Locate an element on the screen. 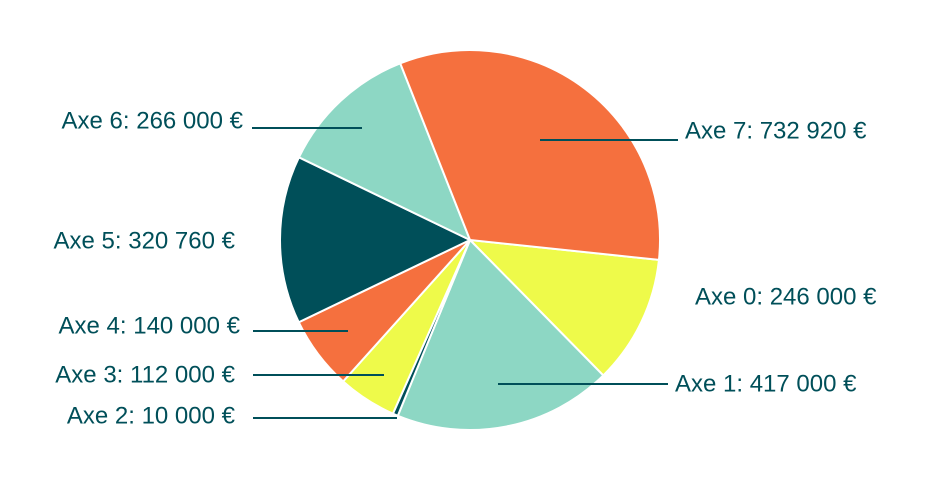  slice-label: Axe 0: 246 000 € is located at coordinates (786, 296).